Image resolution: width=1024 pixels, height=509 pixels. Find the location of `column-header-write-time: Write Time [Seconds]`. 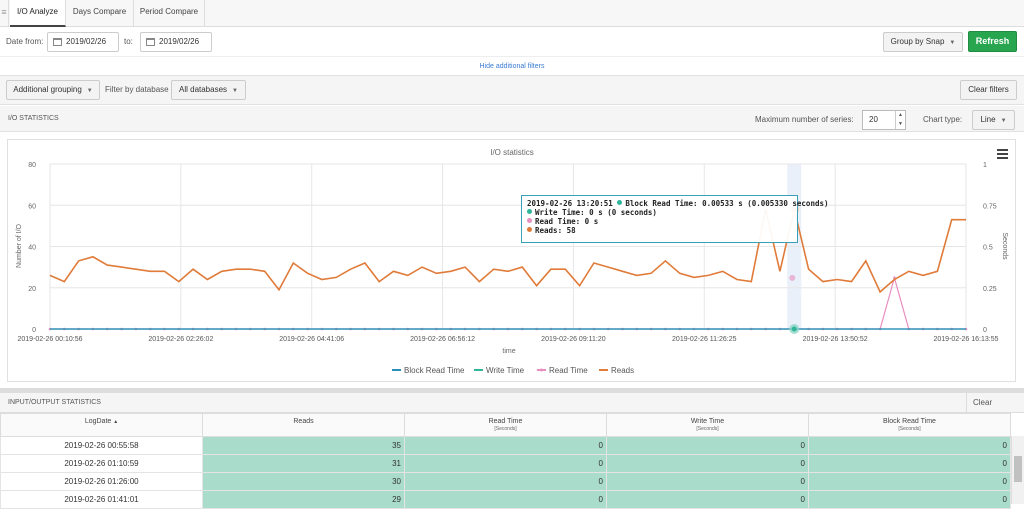

column-header-write-time: Write Time [Seconds] is located at coordinates (707, 425).